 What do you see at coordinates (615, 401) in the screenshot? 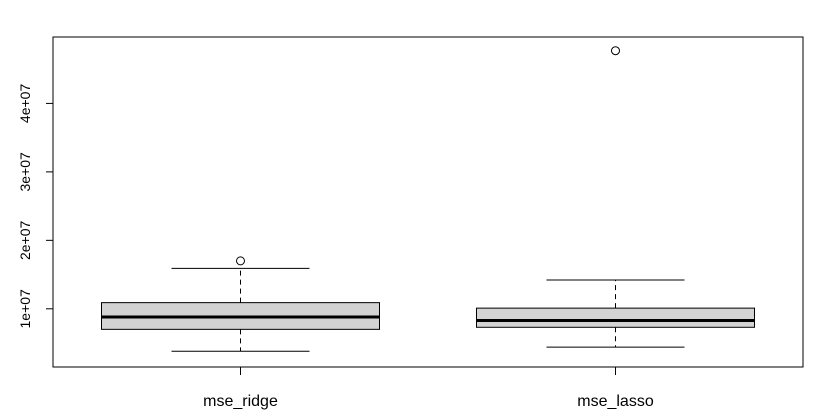
I see `x-tick-label: mse_lasso` at bounding box center [615, 401].